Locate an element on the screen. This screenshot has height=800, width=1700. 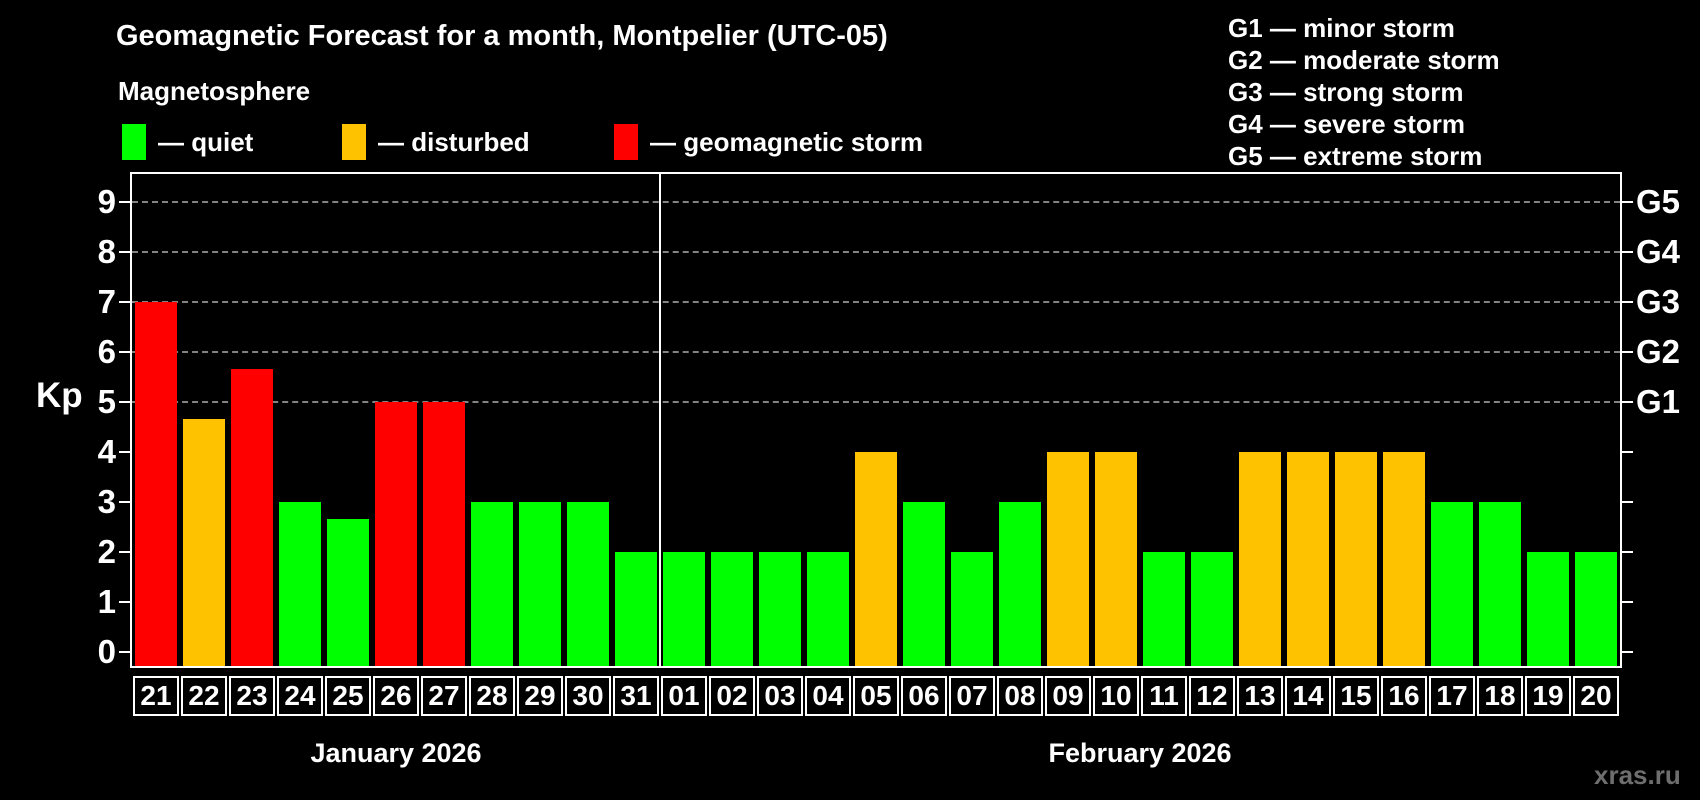
left-tick-kp2 is located at coordinates (124, 552).